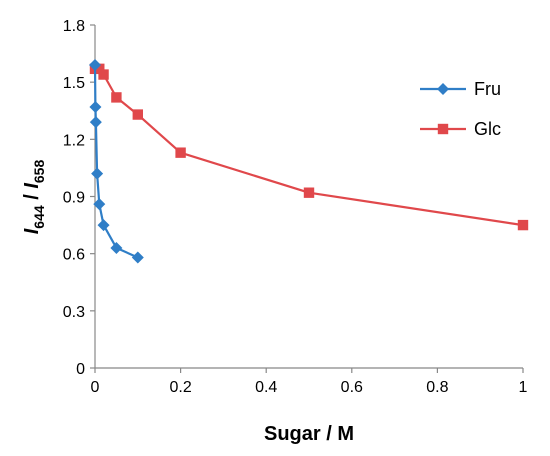  I want to click on y-tick-label: 1.2, so click(74, 140).